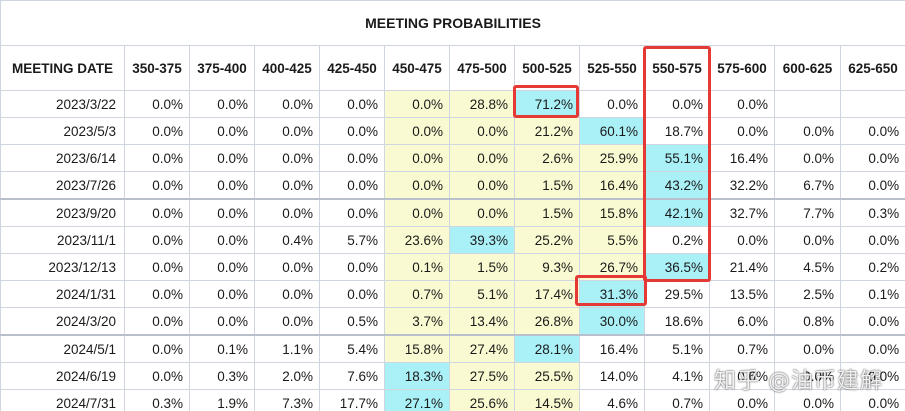  What do you see at coordinates (547, 321) in the screenshot?
I see `probability-cell: 26.8%` at bounding box center [547, 321].